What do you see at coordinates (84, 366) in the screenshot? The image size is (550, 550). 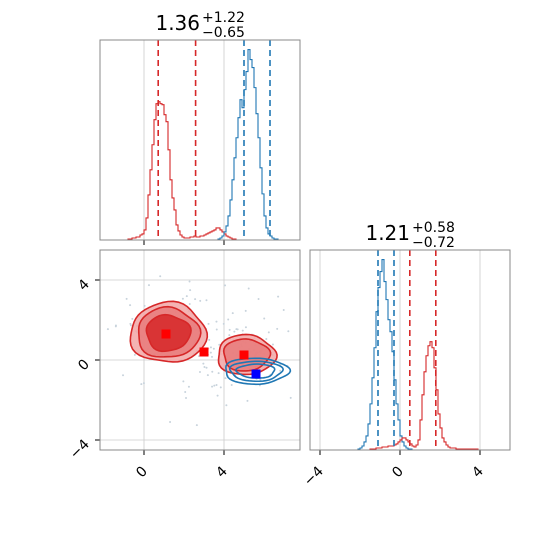 I see `bottom-left-ytick-label: 0` at bounding box center [84, 366].